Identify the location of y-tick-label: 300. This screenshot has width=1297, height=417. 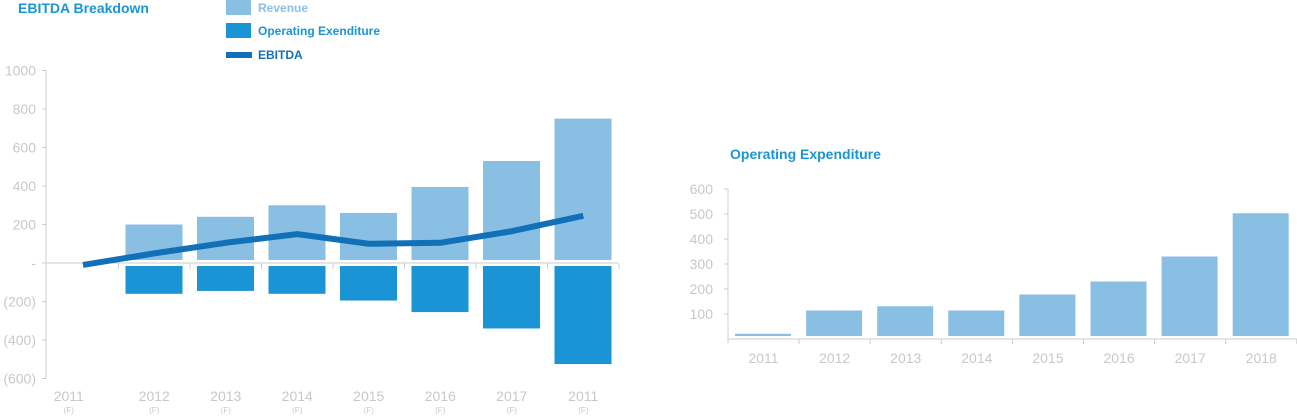
(702, 264).